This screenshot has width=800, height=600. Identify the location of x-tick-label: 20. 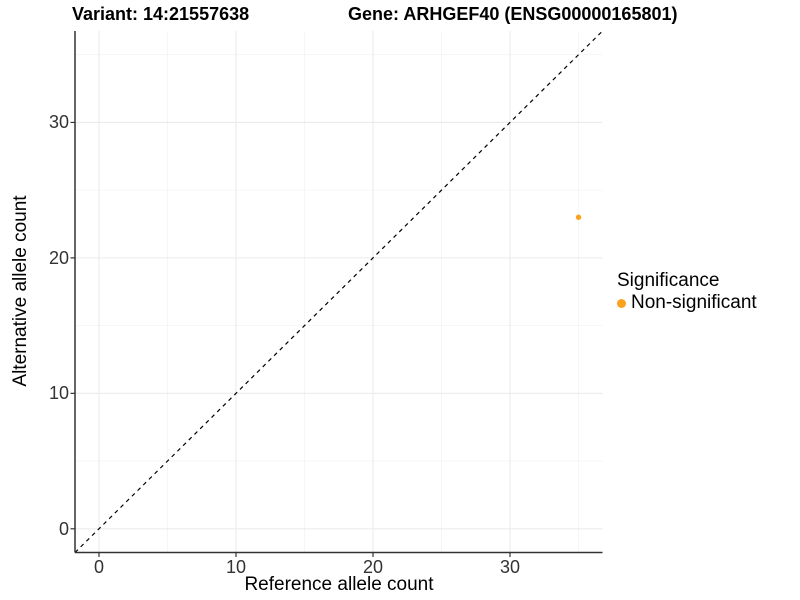
(373, 567).